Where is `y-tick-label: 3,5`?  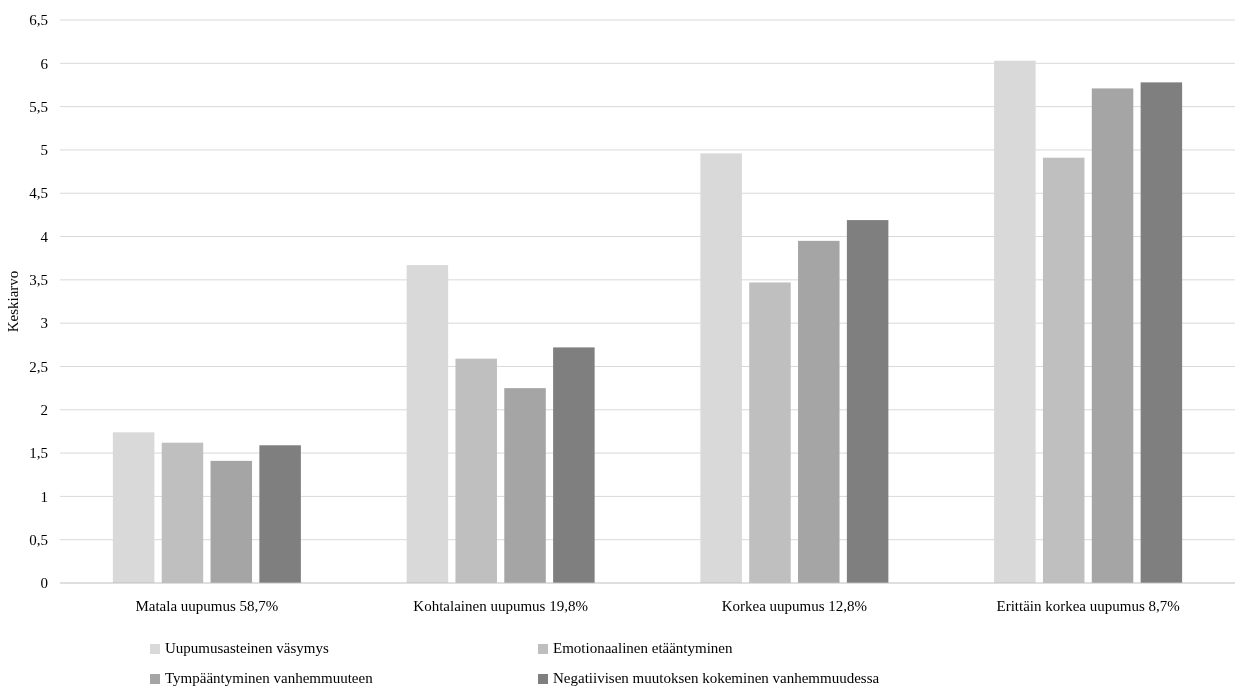
y-tick-label: 3,5 is located at coordinates (38, 280).